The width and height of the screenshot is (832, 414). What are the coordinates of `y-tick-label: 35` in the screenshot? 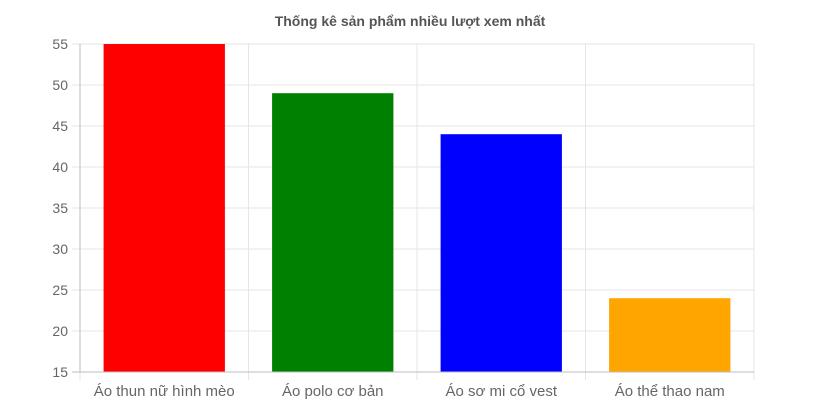 It's located at (60, 208).